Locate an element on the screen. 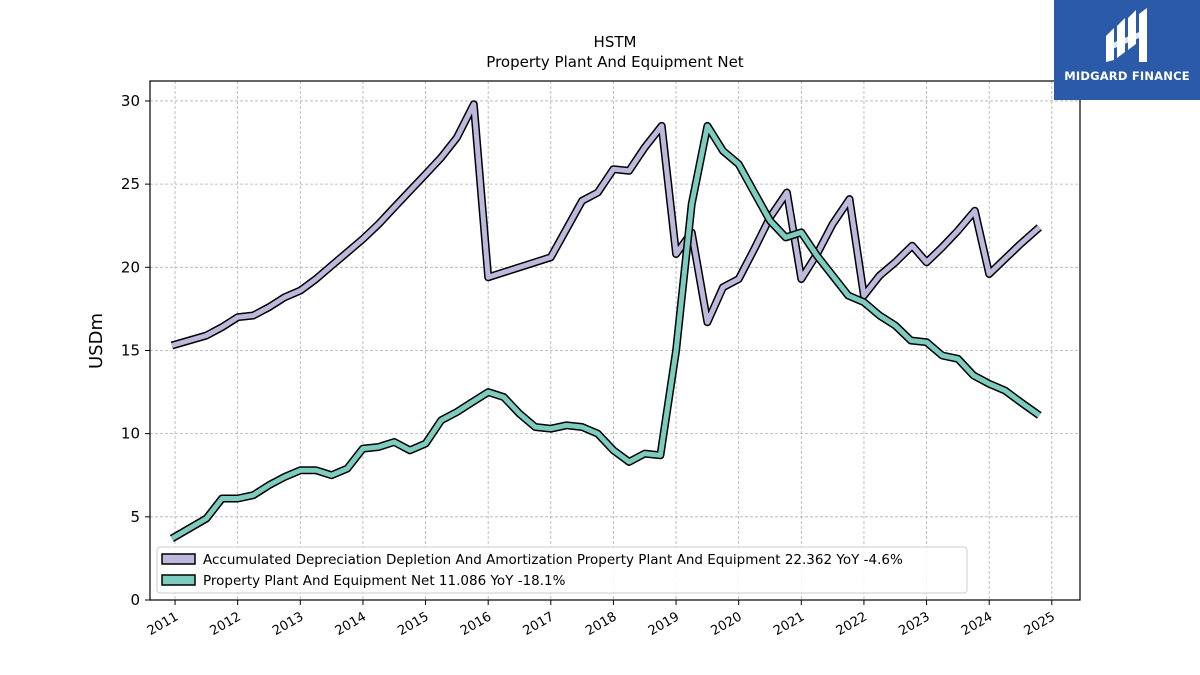  chart-title: HSTM is located at coordinates (615, 42).